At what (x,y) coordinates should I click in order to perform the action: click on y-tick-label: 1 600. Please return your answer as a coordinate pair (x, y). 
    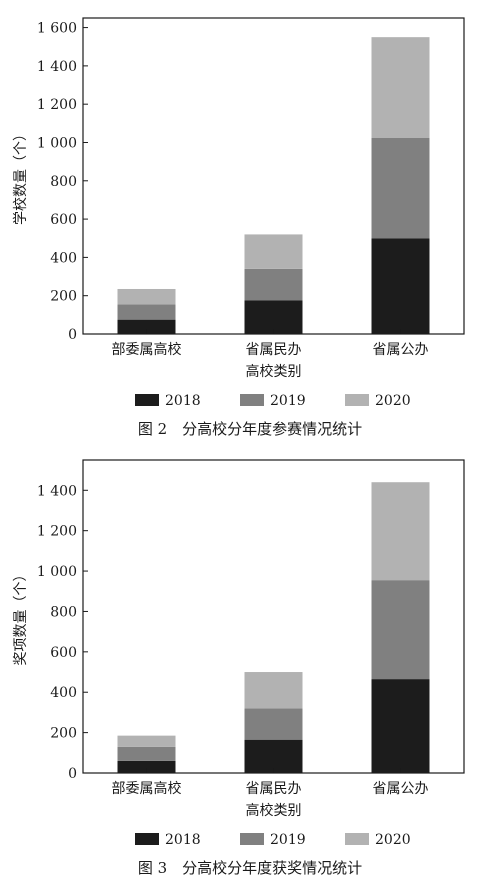
    Looking at the image, I should click on (57, 29).